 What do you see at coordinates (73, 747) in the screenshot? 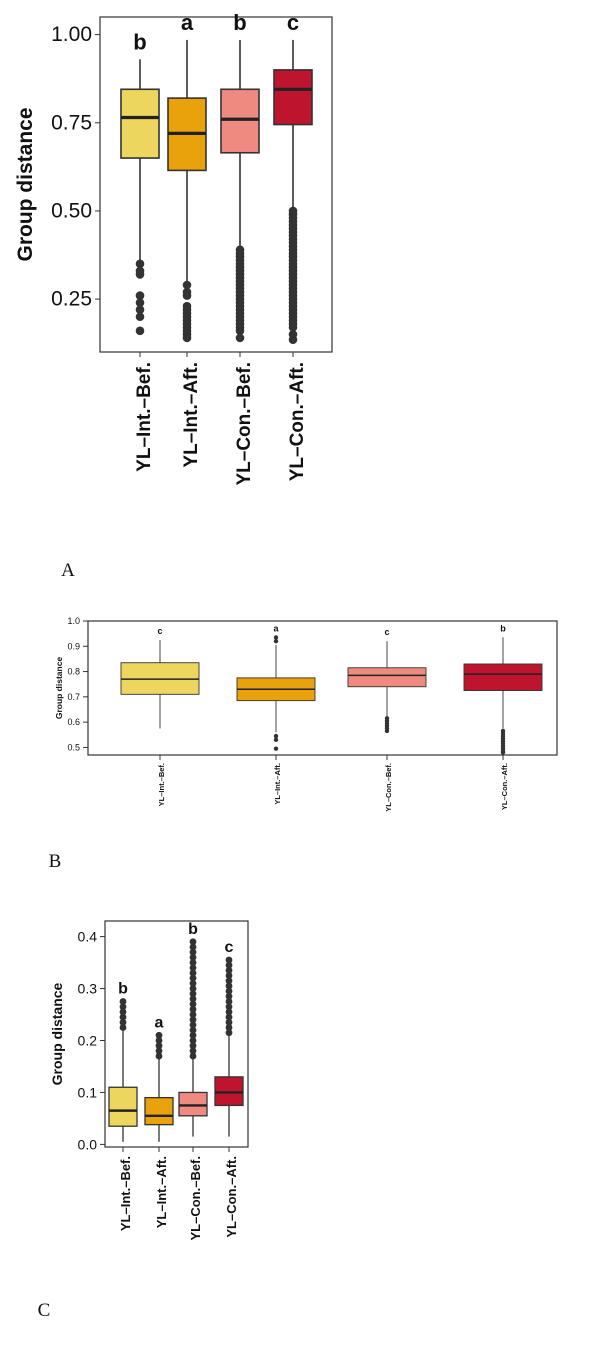
I see `y-tick-label: 0.5` at bounding box center [73, 747].